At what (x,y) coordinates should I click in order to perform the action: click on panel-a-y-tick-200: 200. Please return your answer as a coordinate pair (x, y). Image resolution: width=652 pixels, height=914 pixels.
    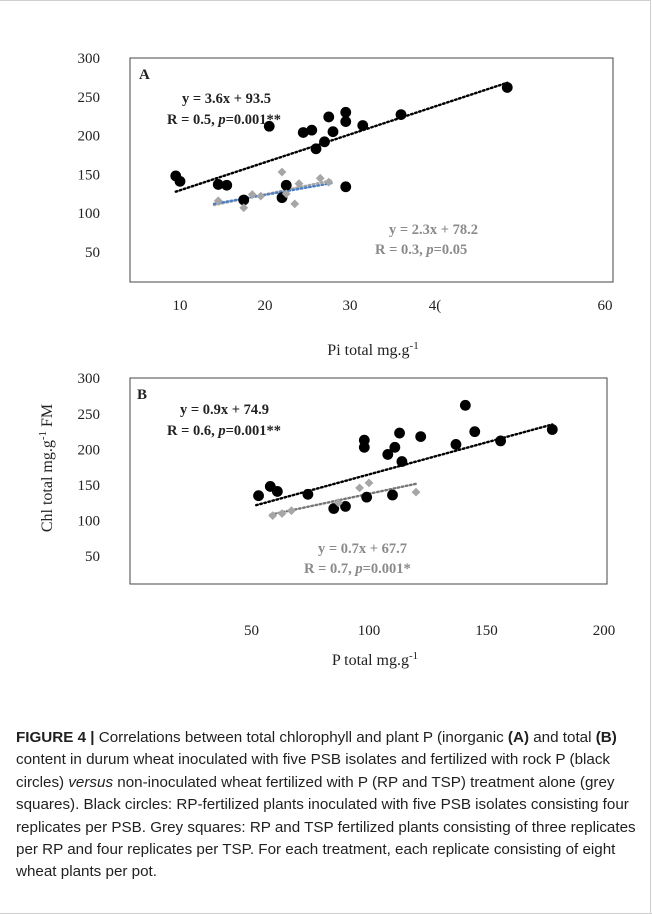
    Looking at the image, I should click on (89, 137).